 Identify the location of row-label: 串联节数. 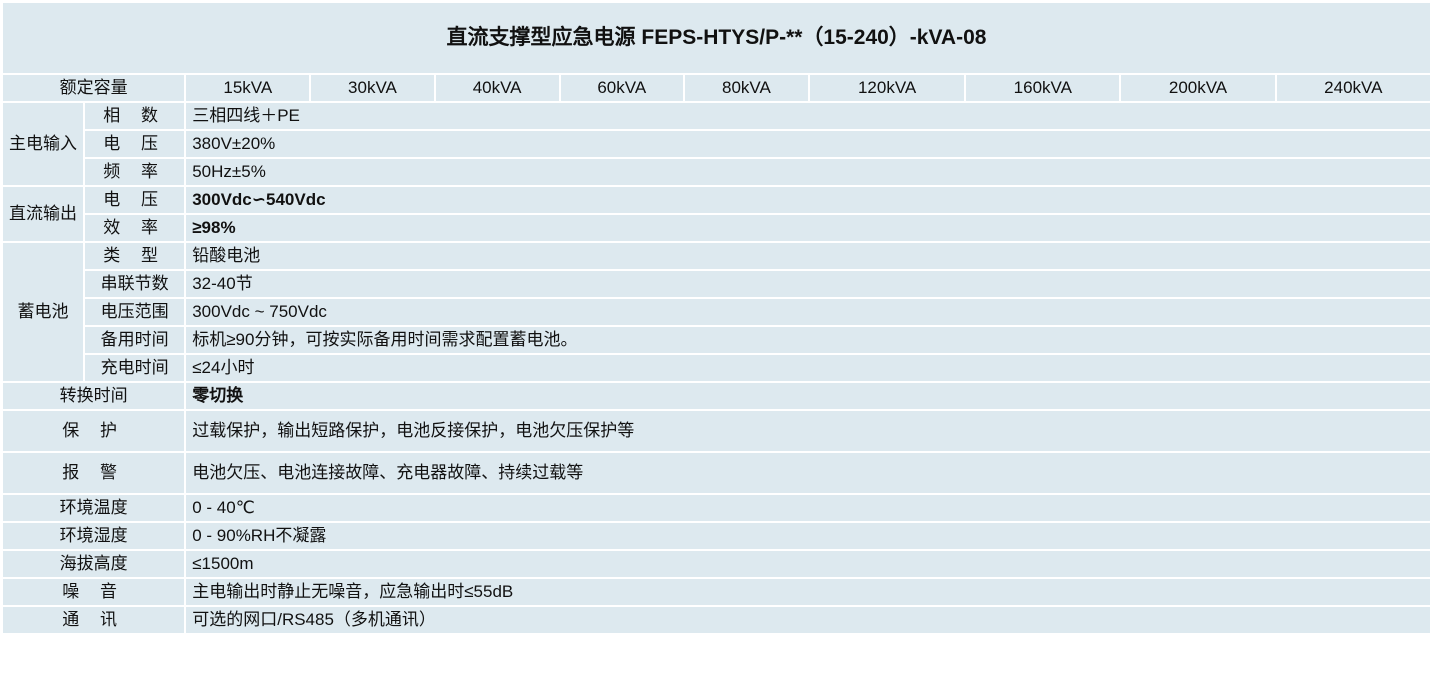
(135, 284).